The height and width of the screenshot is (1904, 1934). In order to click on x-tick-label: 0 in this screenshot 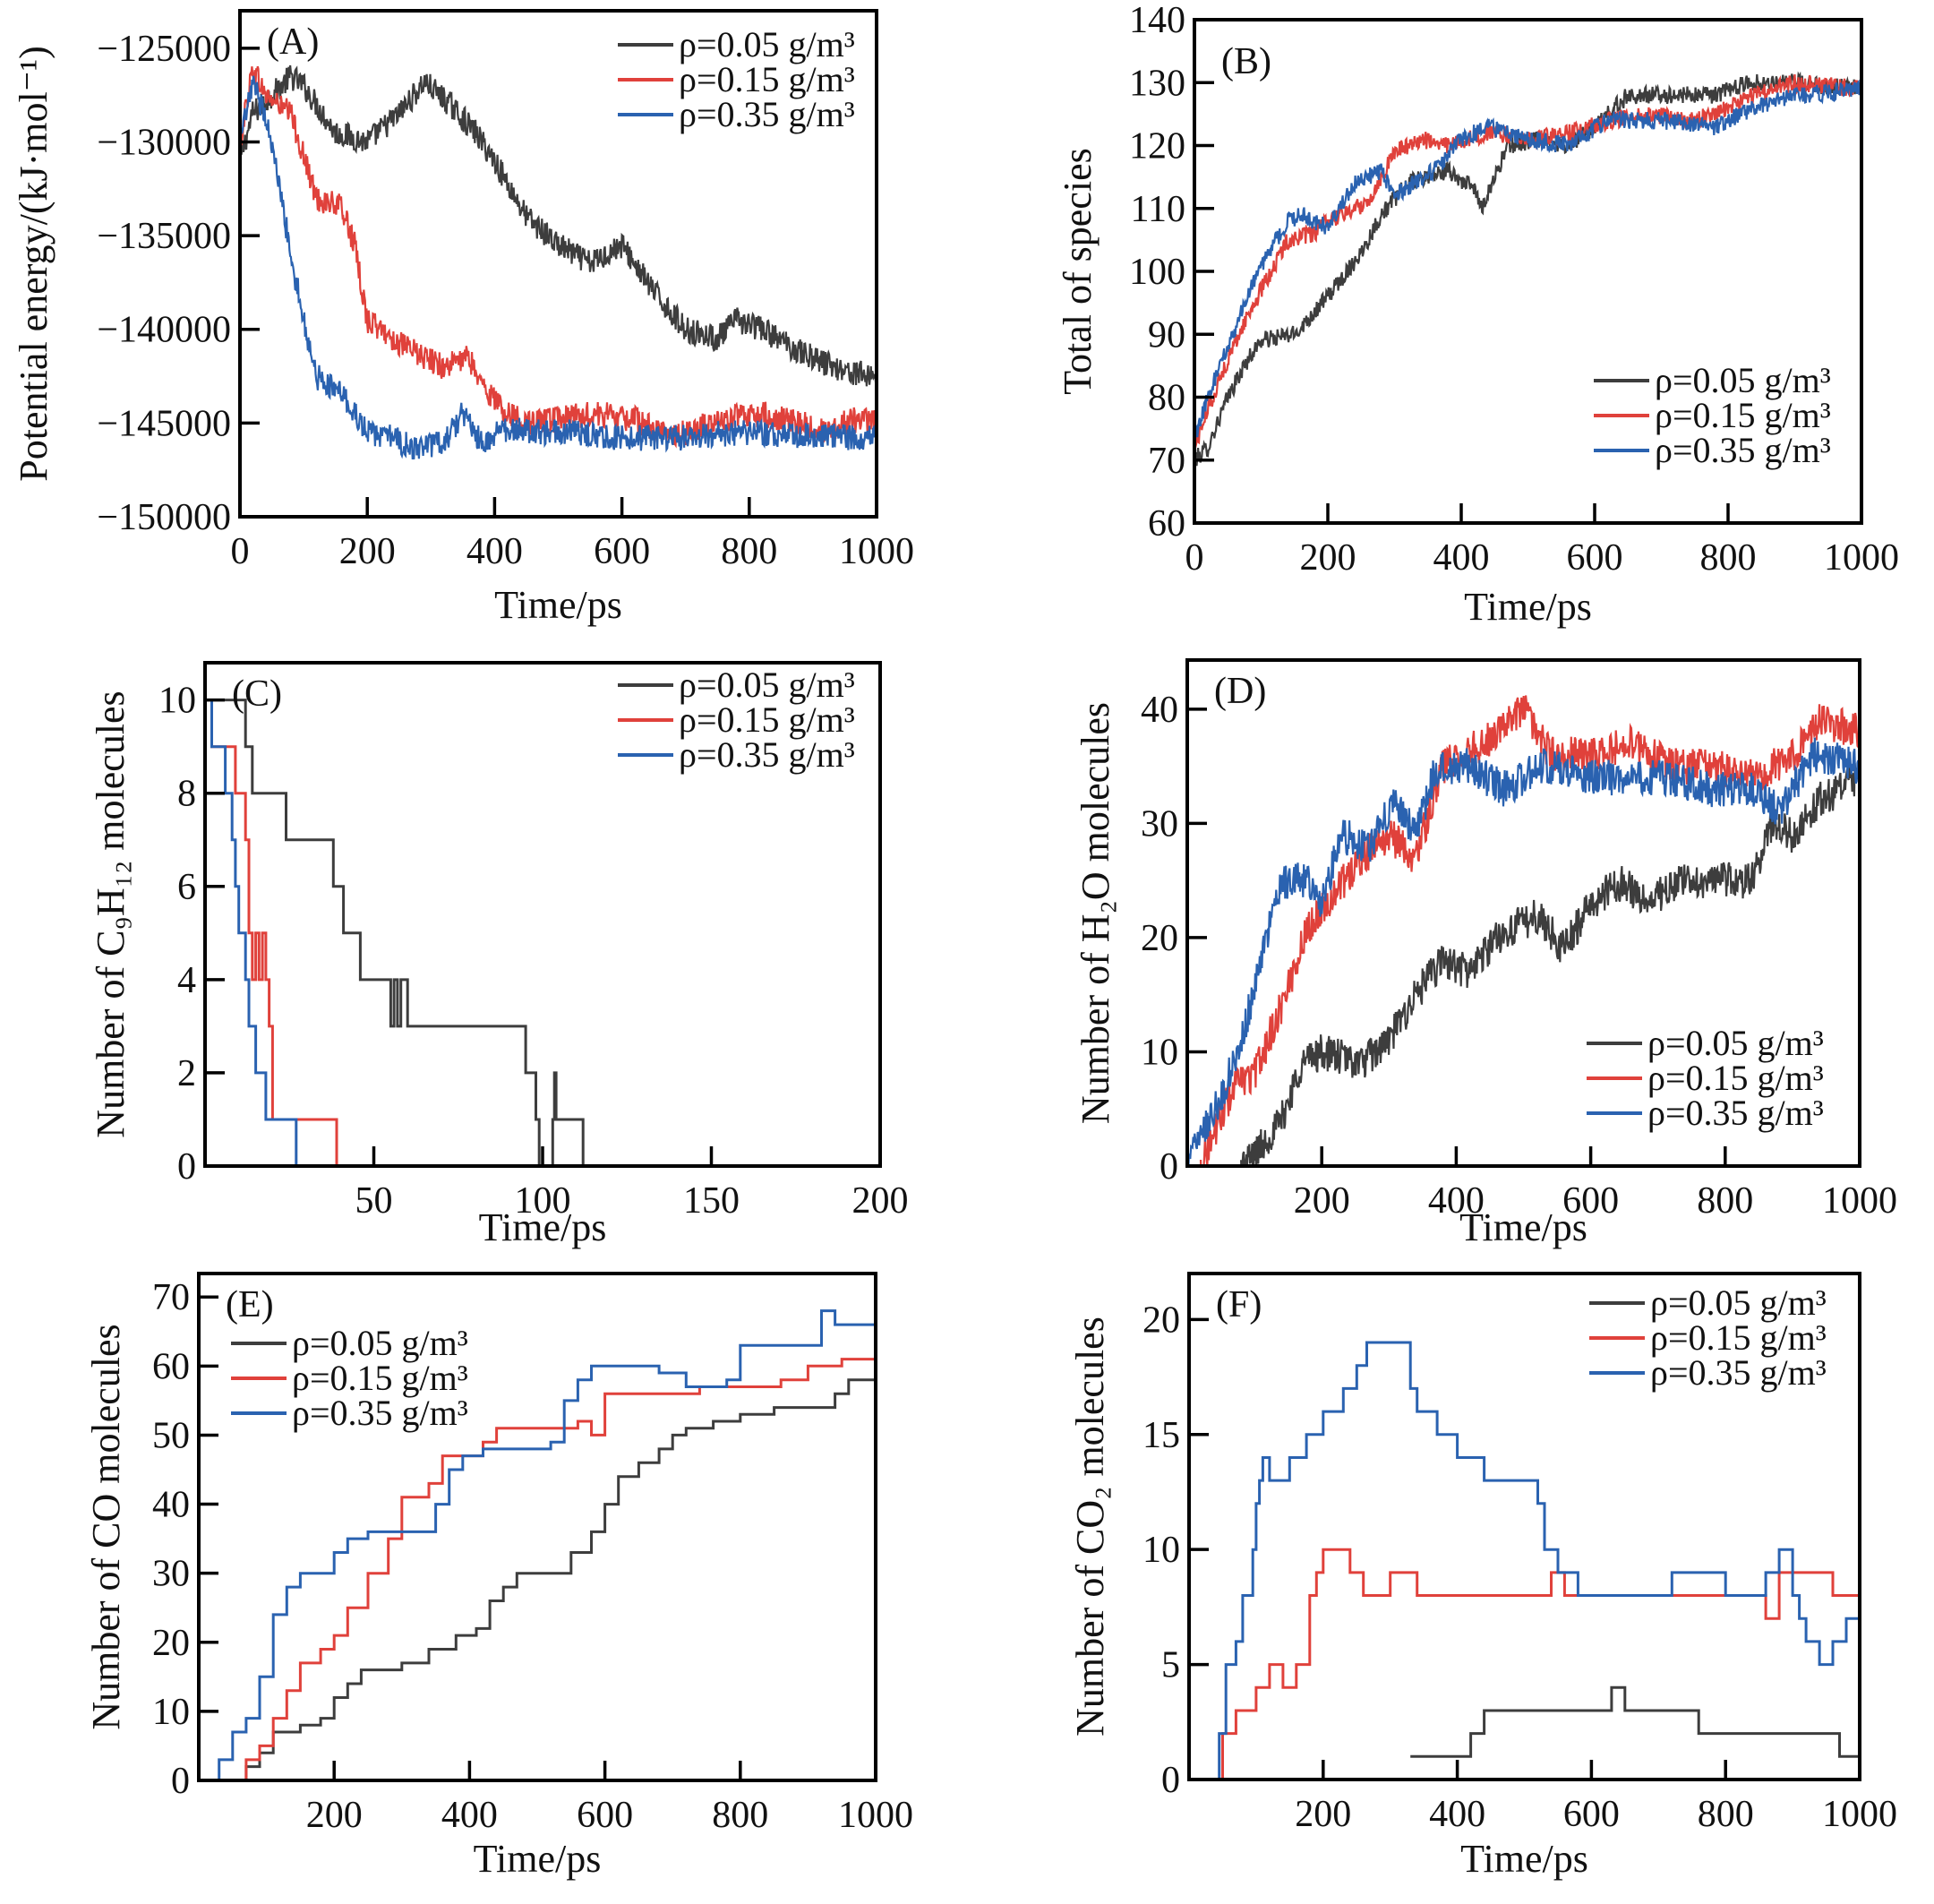, I will do `click(240, 552)`.